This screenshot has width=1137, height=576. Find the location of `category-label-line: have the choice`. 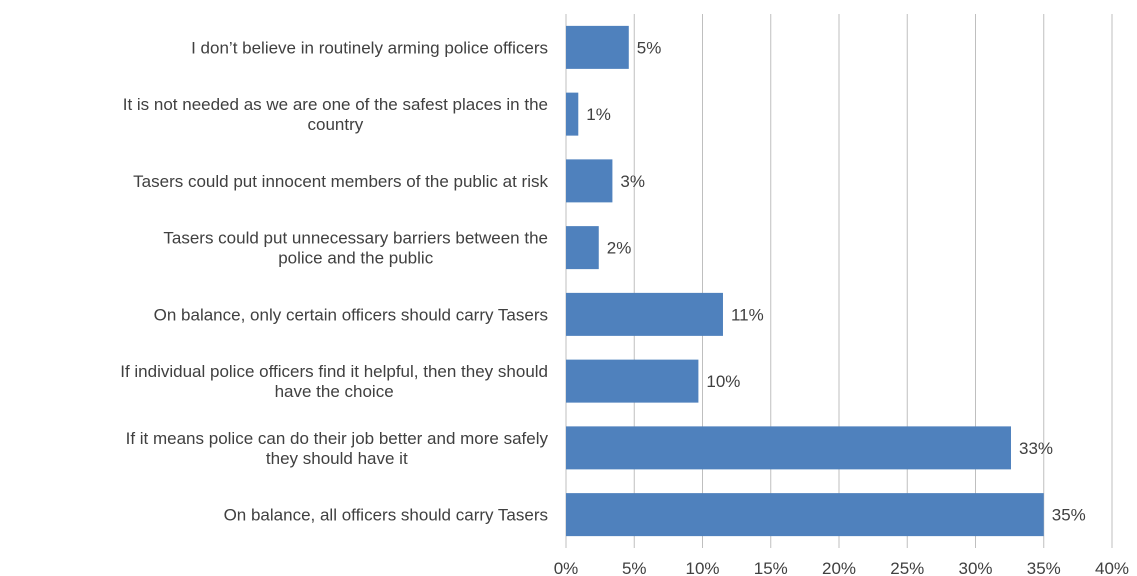

category-label-line: have the choice is located at coordinates (334, 391).